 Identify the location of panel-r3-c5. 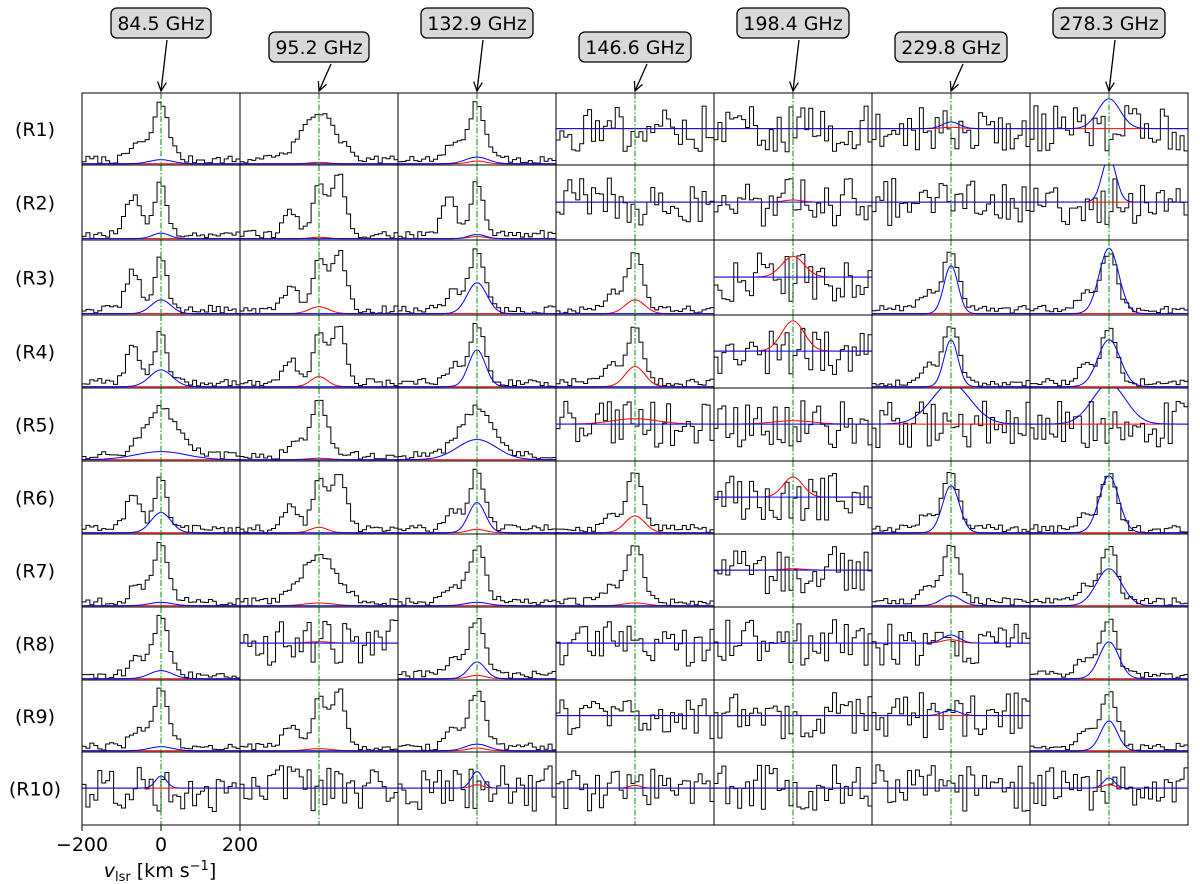
(793, 277).